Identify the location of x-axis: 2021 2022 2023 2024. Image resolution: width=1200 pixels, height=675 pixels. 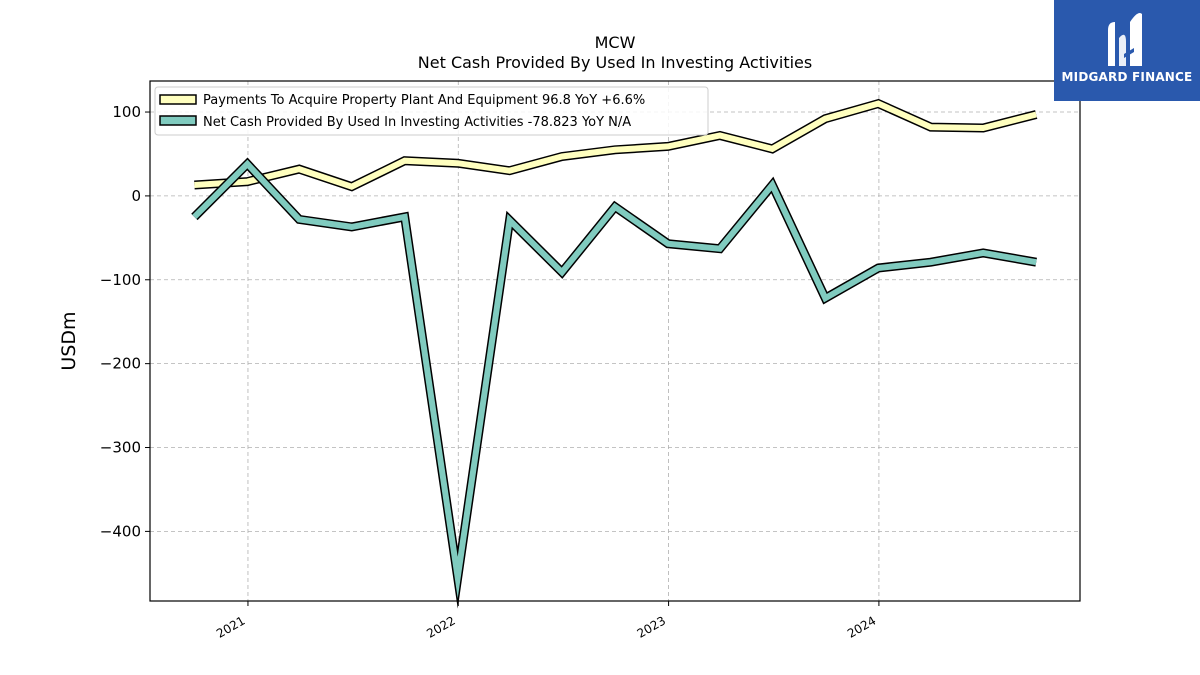
(547, 621).